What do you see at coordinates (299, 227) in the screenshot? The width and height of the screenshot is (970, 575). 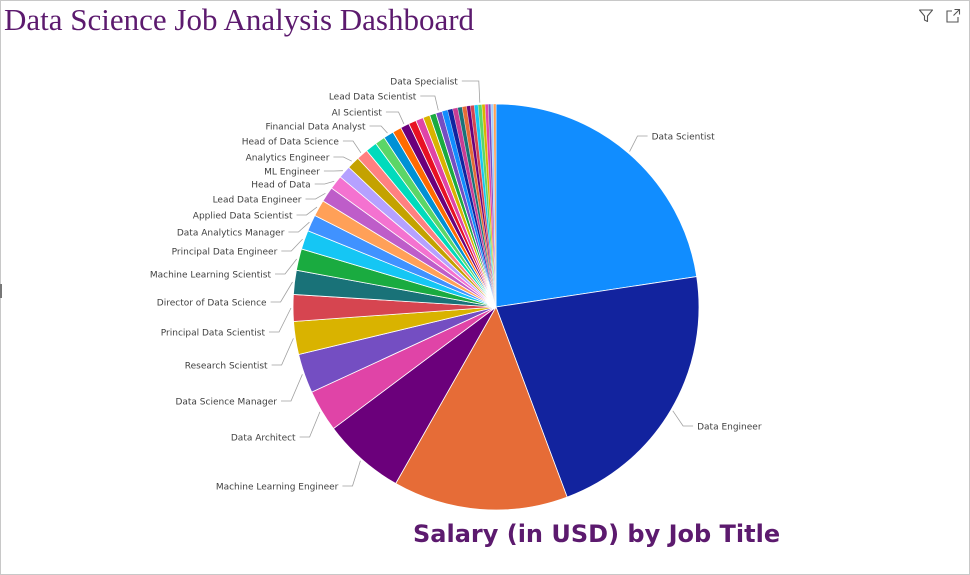 I see `leader-line-data-analytics-manager` at bounding box center [299, 227].